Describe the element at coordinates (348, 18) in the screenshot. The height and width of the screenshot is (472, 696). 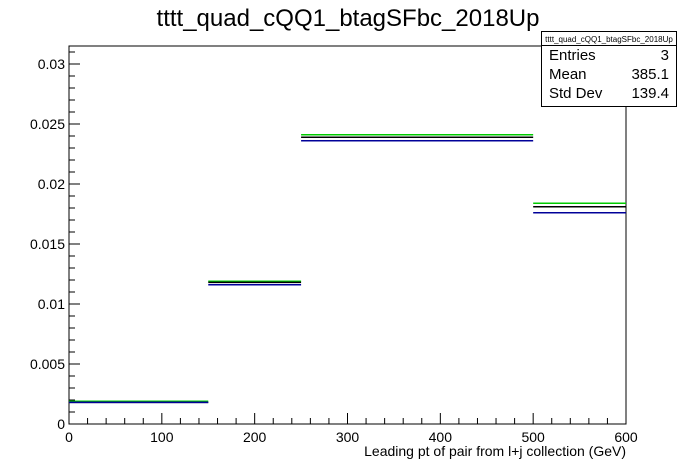
I see `chart-title: tttt_quad_cQQ1_btagSFbc_2018Up` at that location.